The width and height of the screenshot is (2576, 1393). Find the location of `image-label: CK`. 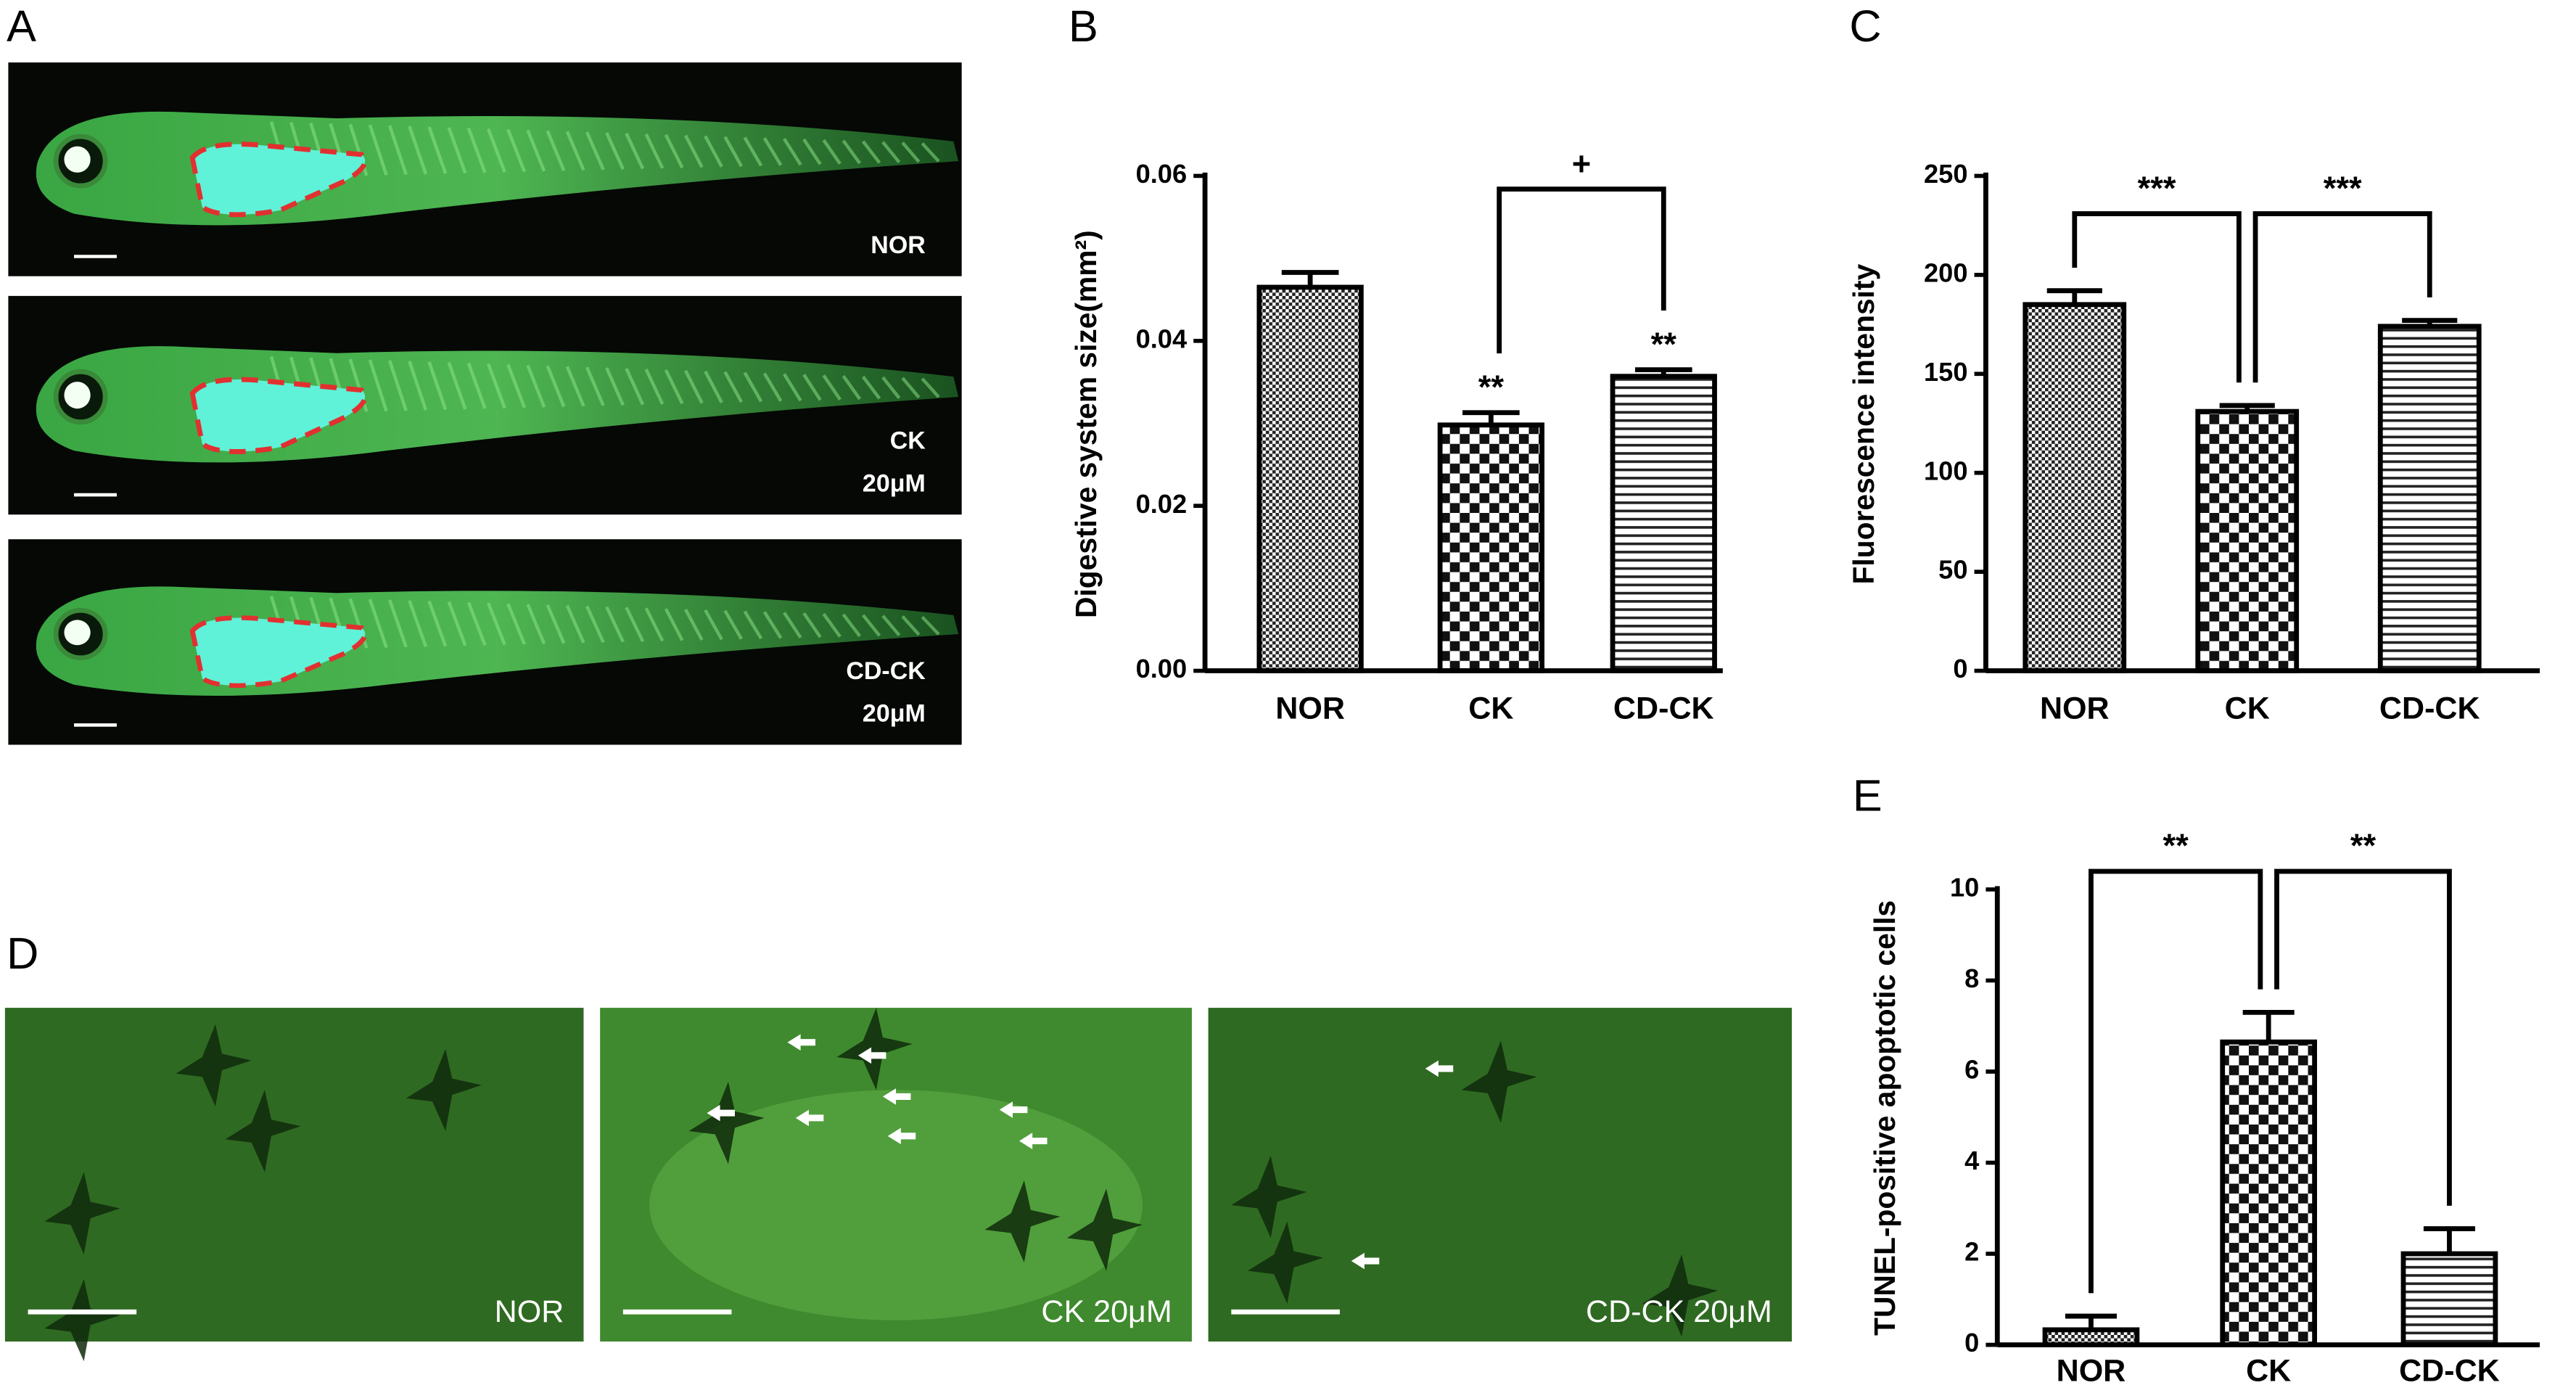

image-label: CK is located at coordinates (908, 441).